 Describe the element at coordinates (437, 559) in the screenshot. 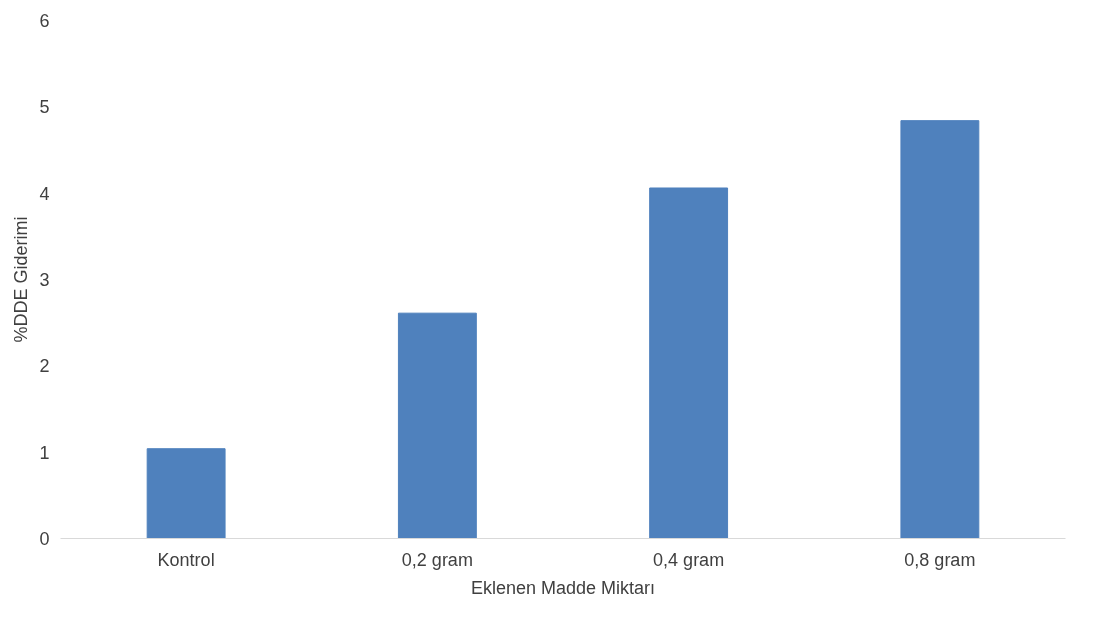

I see `x-tick-label: 0,2 gram` at that location.